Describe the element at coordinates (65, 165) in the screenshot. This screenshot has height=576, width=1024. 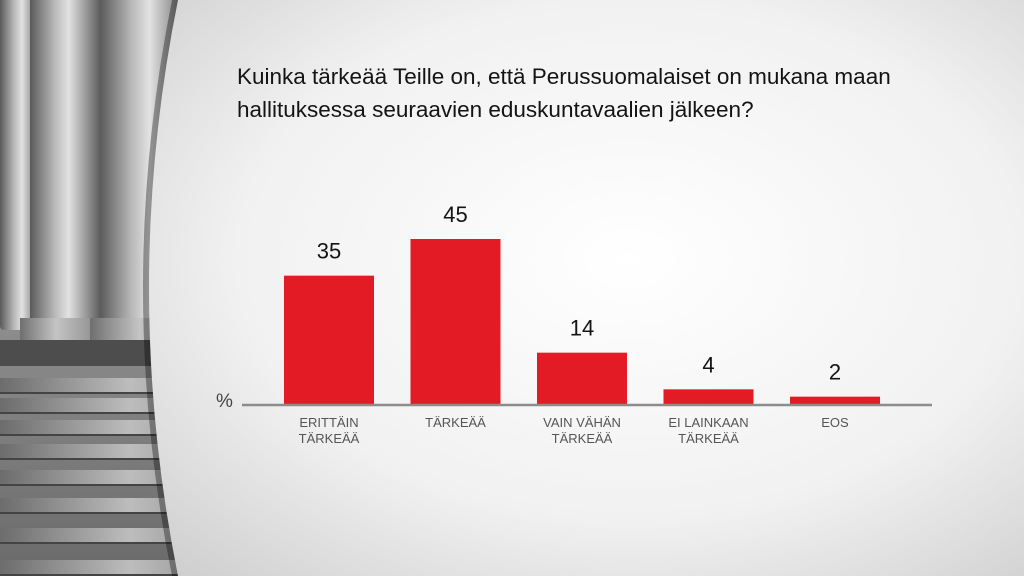
I see `pillar` at that location.